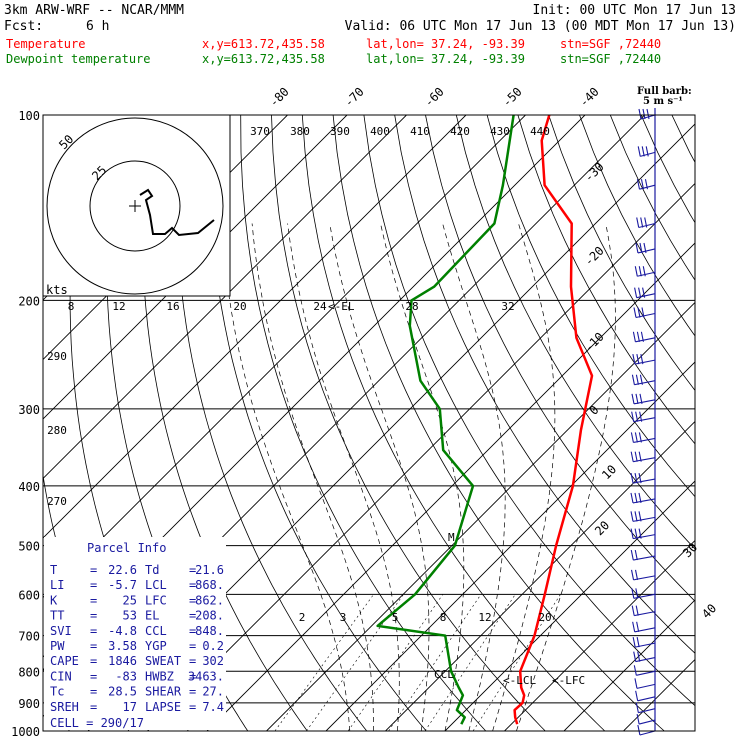 The width and height of the screenshot is (740, 740). I want to click on ccl-marker: CCL, so click(444, 674).